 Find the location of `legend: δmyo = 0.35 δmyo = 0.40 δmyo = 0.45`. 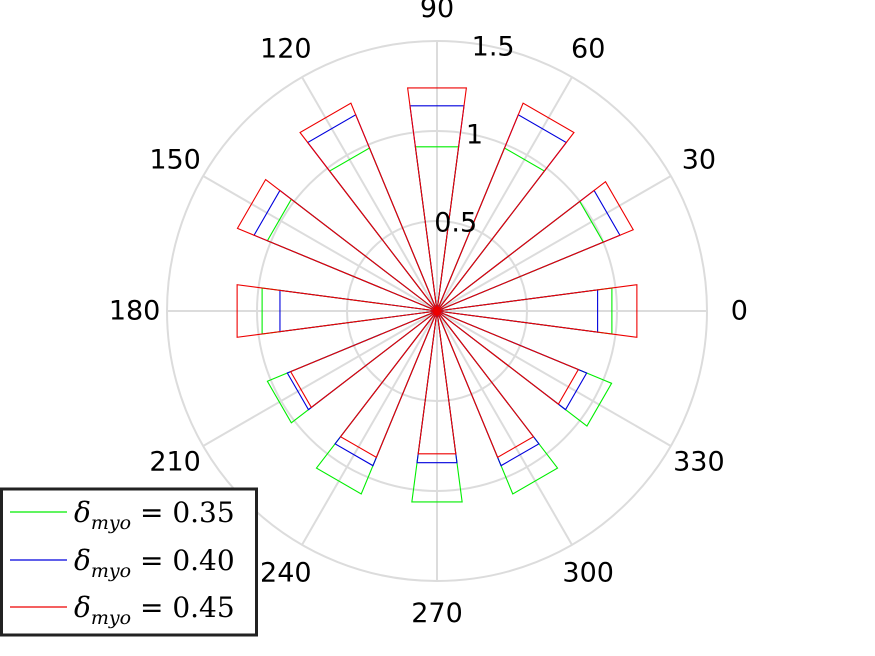

legend: δmyo = 0.35 δmyo = 0.40 δmyo = 0.45 is located at coordinates (129, 562).